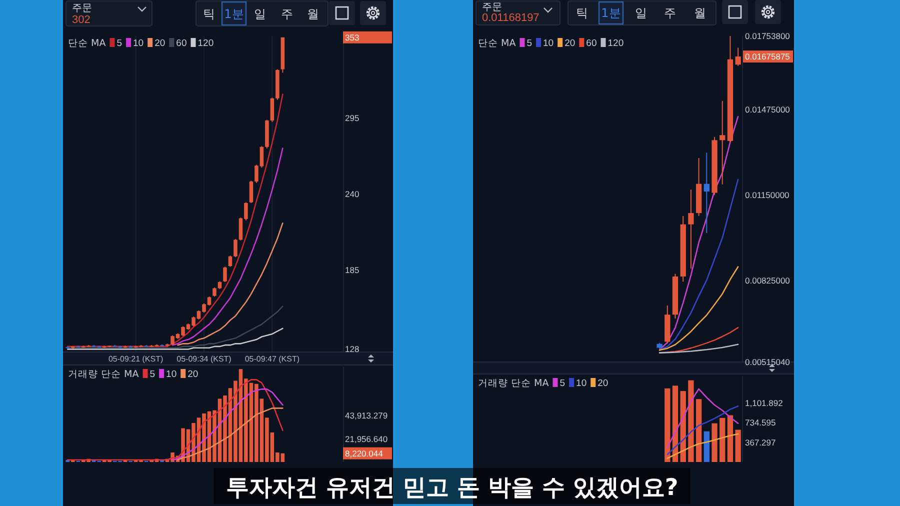 This screenshot has width=900, height=506. What do you see at coordinates (760, 423) in the screenshot?
I see `y-tick-label: 734.595` at bounding box center [760, 423].